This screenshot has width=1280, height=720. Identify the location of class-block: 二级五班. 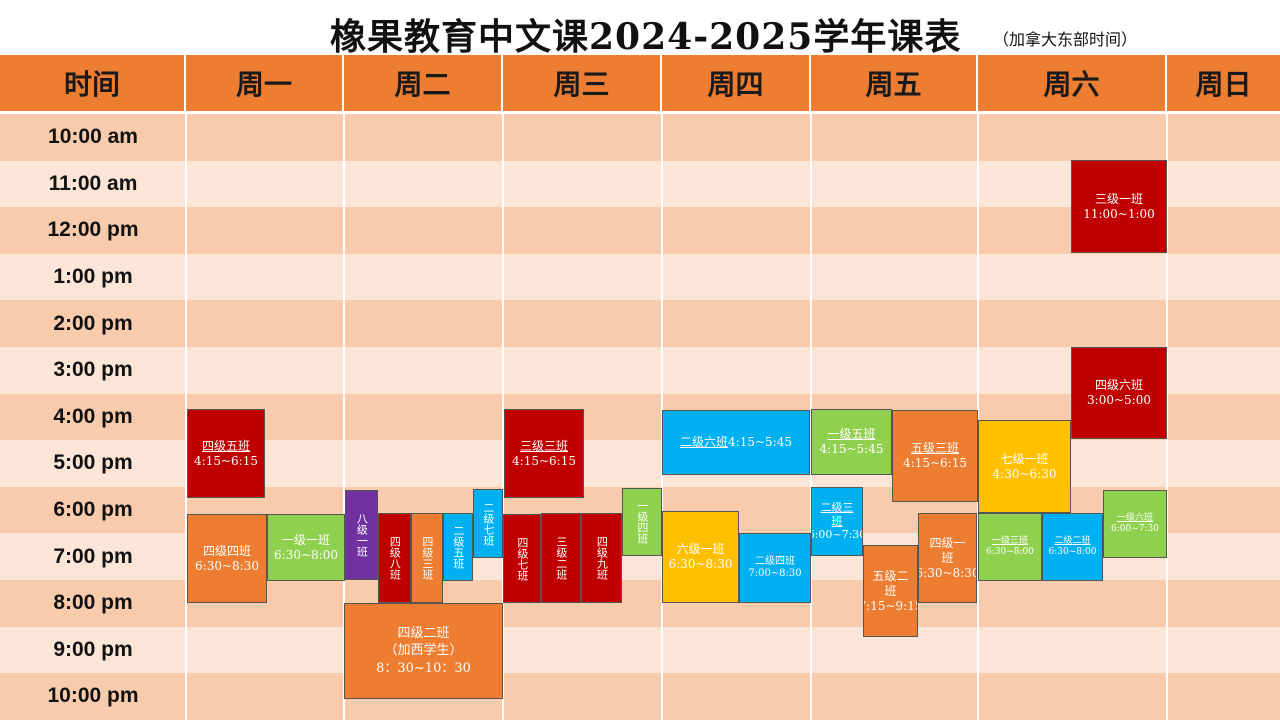
(458, 547).